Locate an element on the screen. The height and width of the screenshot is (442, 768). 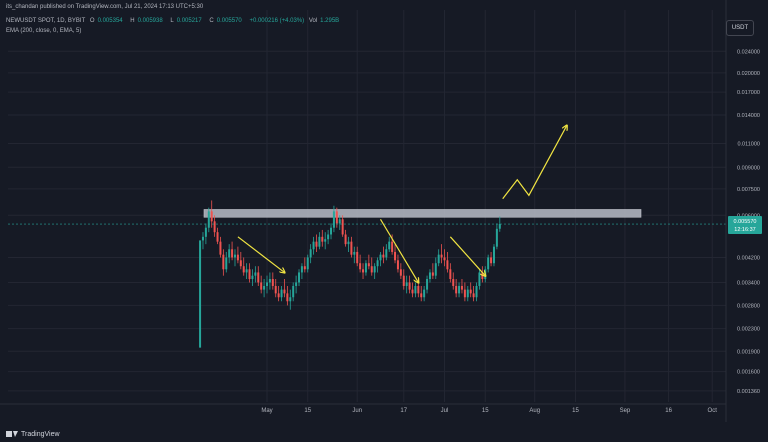
price-tick-label: 0.001360 is located at coordinates (748, 392).